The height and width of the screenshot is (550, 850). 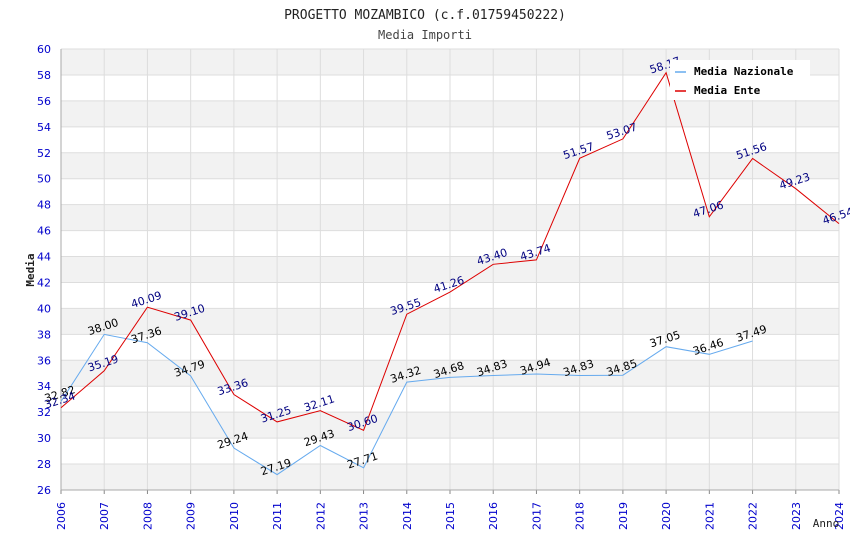 I want to click on x-tick-label: 2007, so click(x=104, y=516).